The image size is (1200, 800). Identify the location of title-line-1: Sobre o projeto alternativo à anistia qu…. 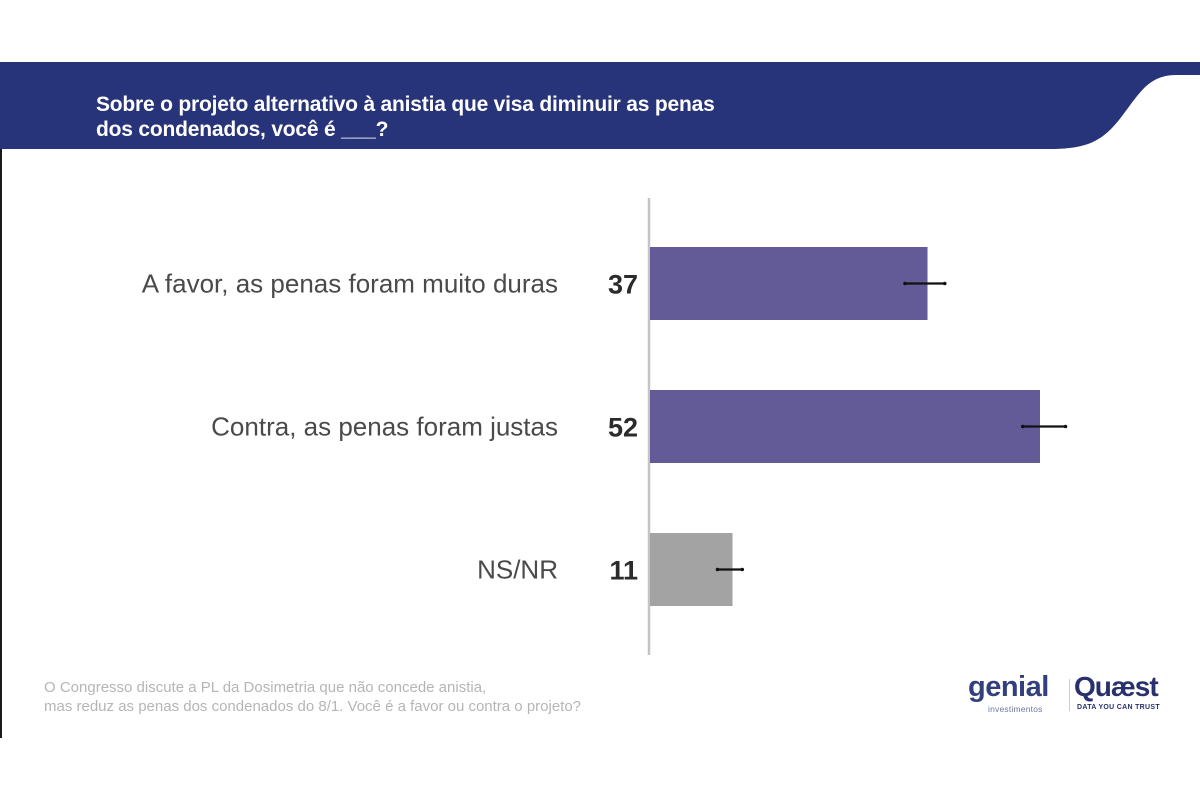
(405, 104).